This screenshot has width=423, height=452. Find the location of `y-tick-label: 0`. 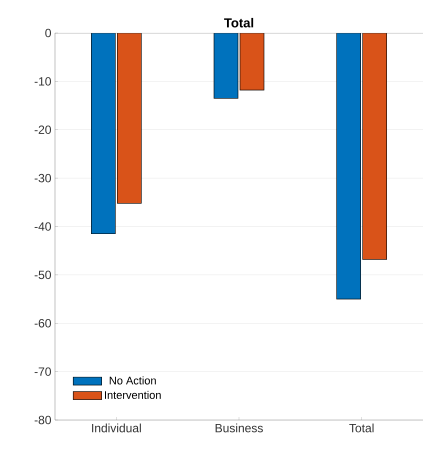

y-tick-label: 0 is located at coordinates (48, 33).